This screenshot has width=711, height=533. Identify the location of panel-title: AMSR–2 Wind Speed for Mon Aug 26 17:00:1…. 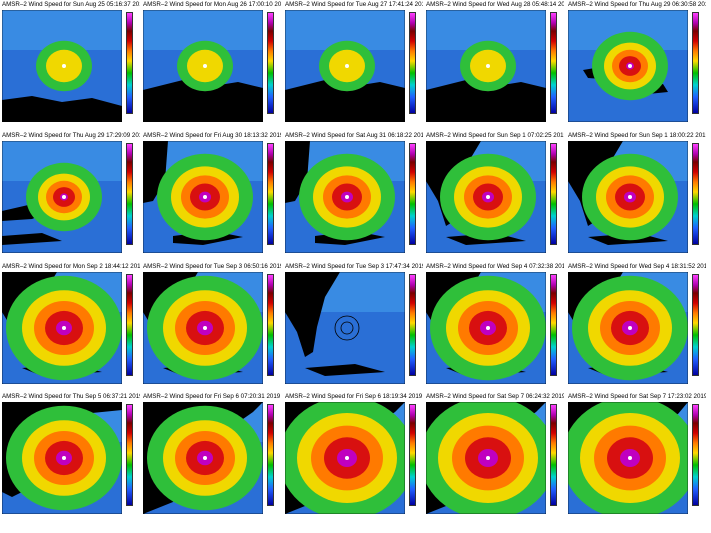
(212, 4).